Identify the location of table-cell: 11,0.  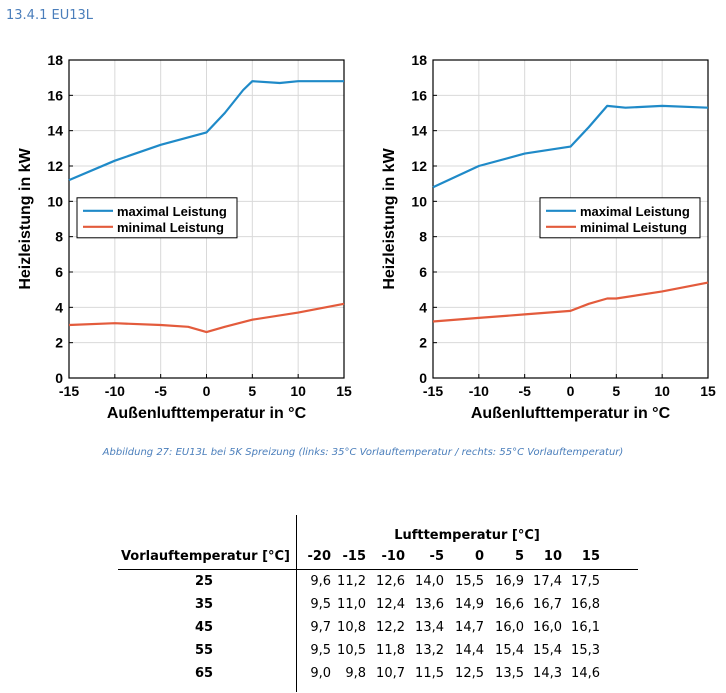
(351, 604).